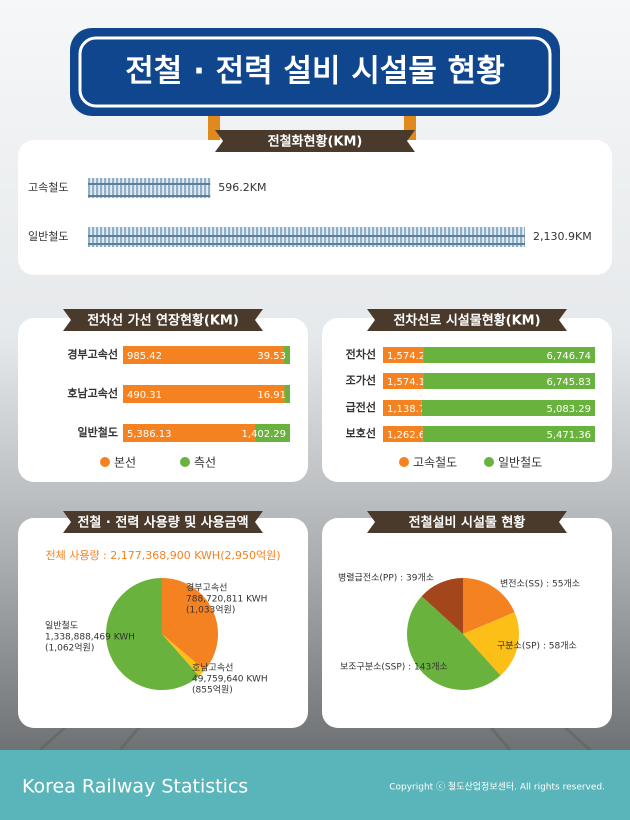  I want to click on slice-label: 호남고속선, so click(212, 668).